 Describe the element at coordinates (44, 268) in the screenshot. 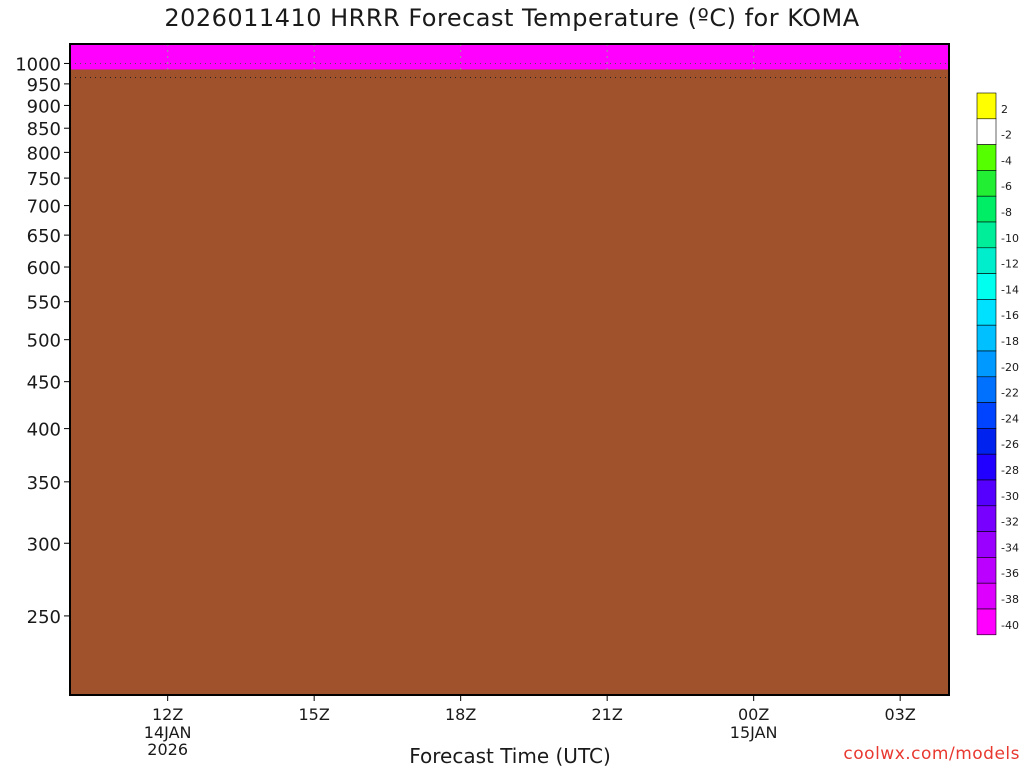

I see `y-tick-label: 600` at that location.